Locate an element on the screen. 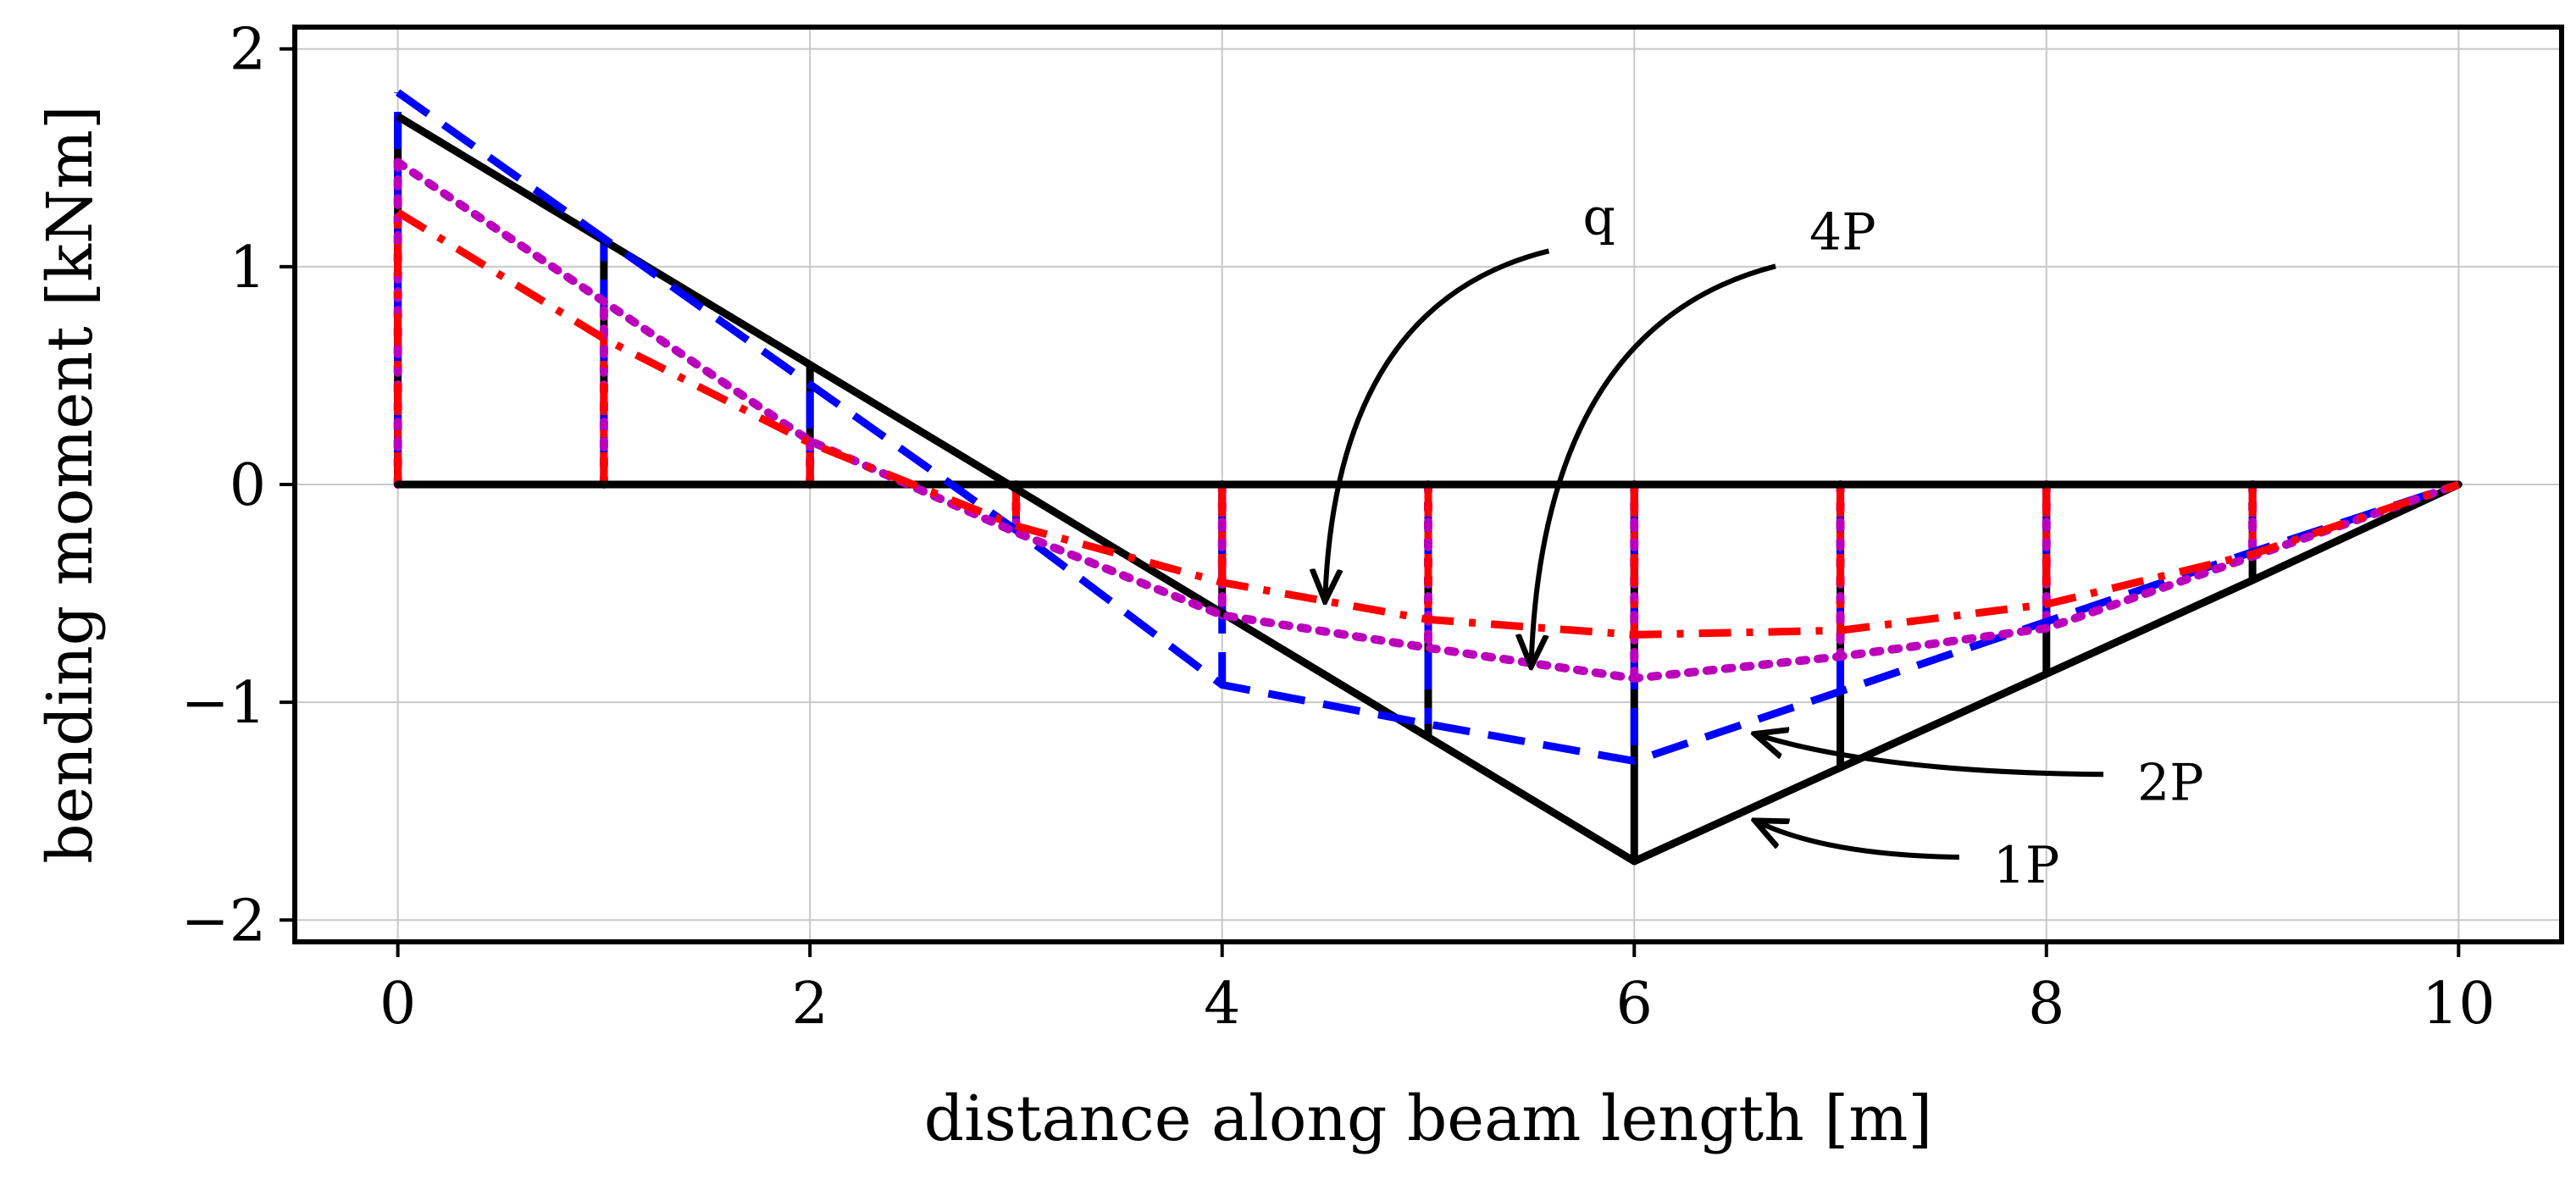 This screenshot has height=1179, width=2576. annotation-arrow-4p is located at coordinates (1654, 463).